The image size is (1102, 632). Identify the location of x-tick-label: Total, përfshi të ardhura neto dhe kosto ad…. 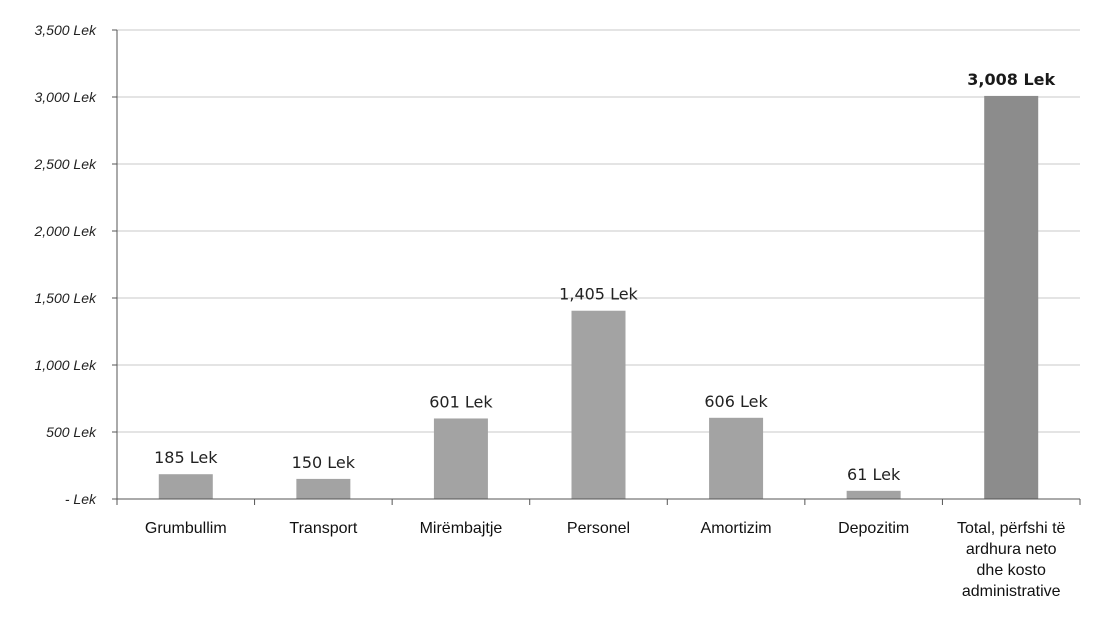
(1011, 560).